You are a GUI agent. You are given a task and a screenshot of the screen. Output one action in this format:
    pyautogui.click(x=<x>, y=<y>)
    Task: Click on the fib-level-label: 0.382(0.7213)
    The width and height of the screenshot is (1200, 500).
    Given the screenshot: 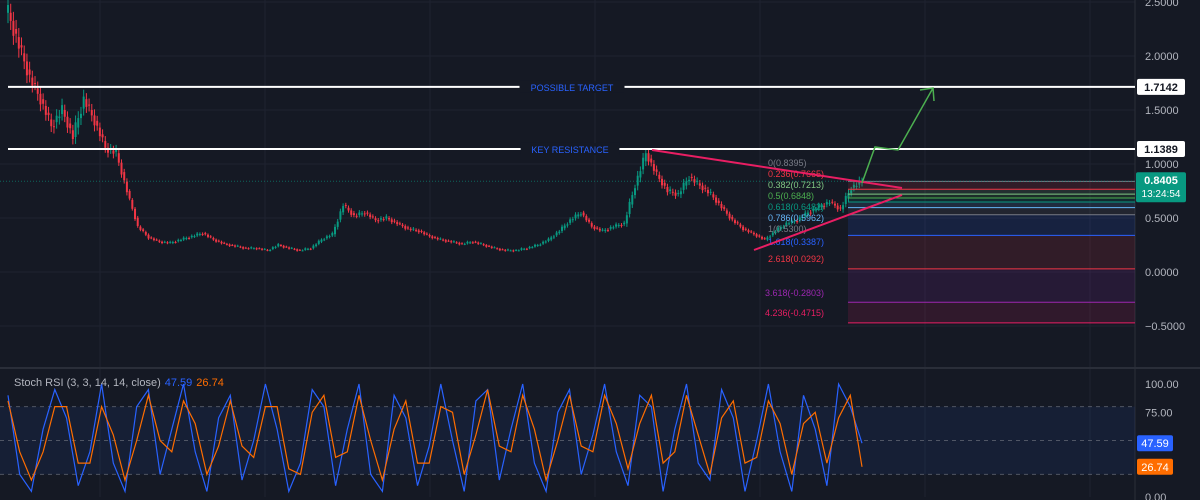 What is the action you would take?
    pyautogui.click(x=796, y=185)
    